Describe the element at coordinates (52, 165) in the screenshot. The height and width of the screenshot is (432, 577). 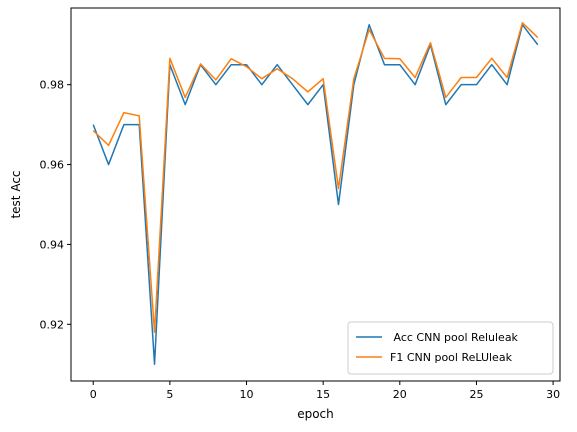
I see `y-tick-label: 0.96` at that location.